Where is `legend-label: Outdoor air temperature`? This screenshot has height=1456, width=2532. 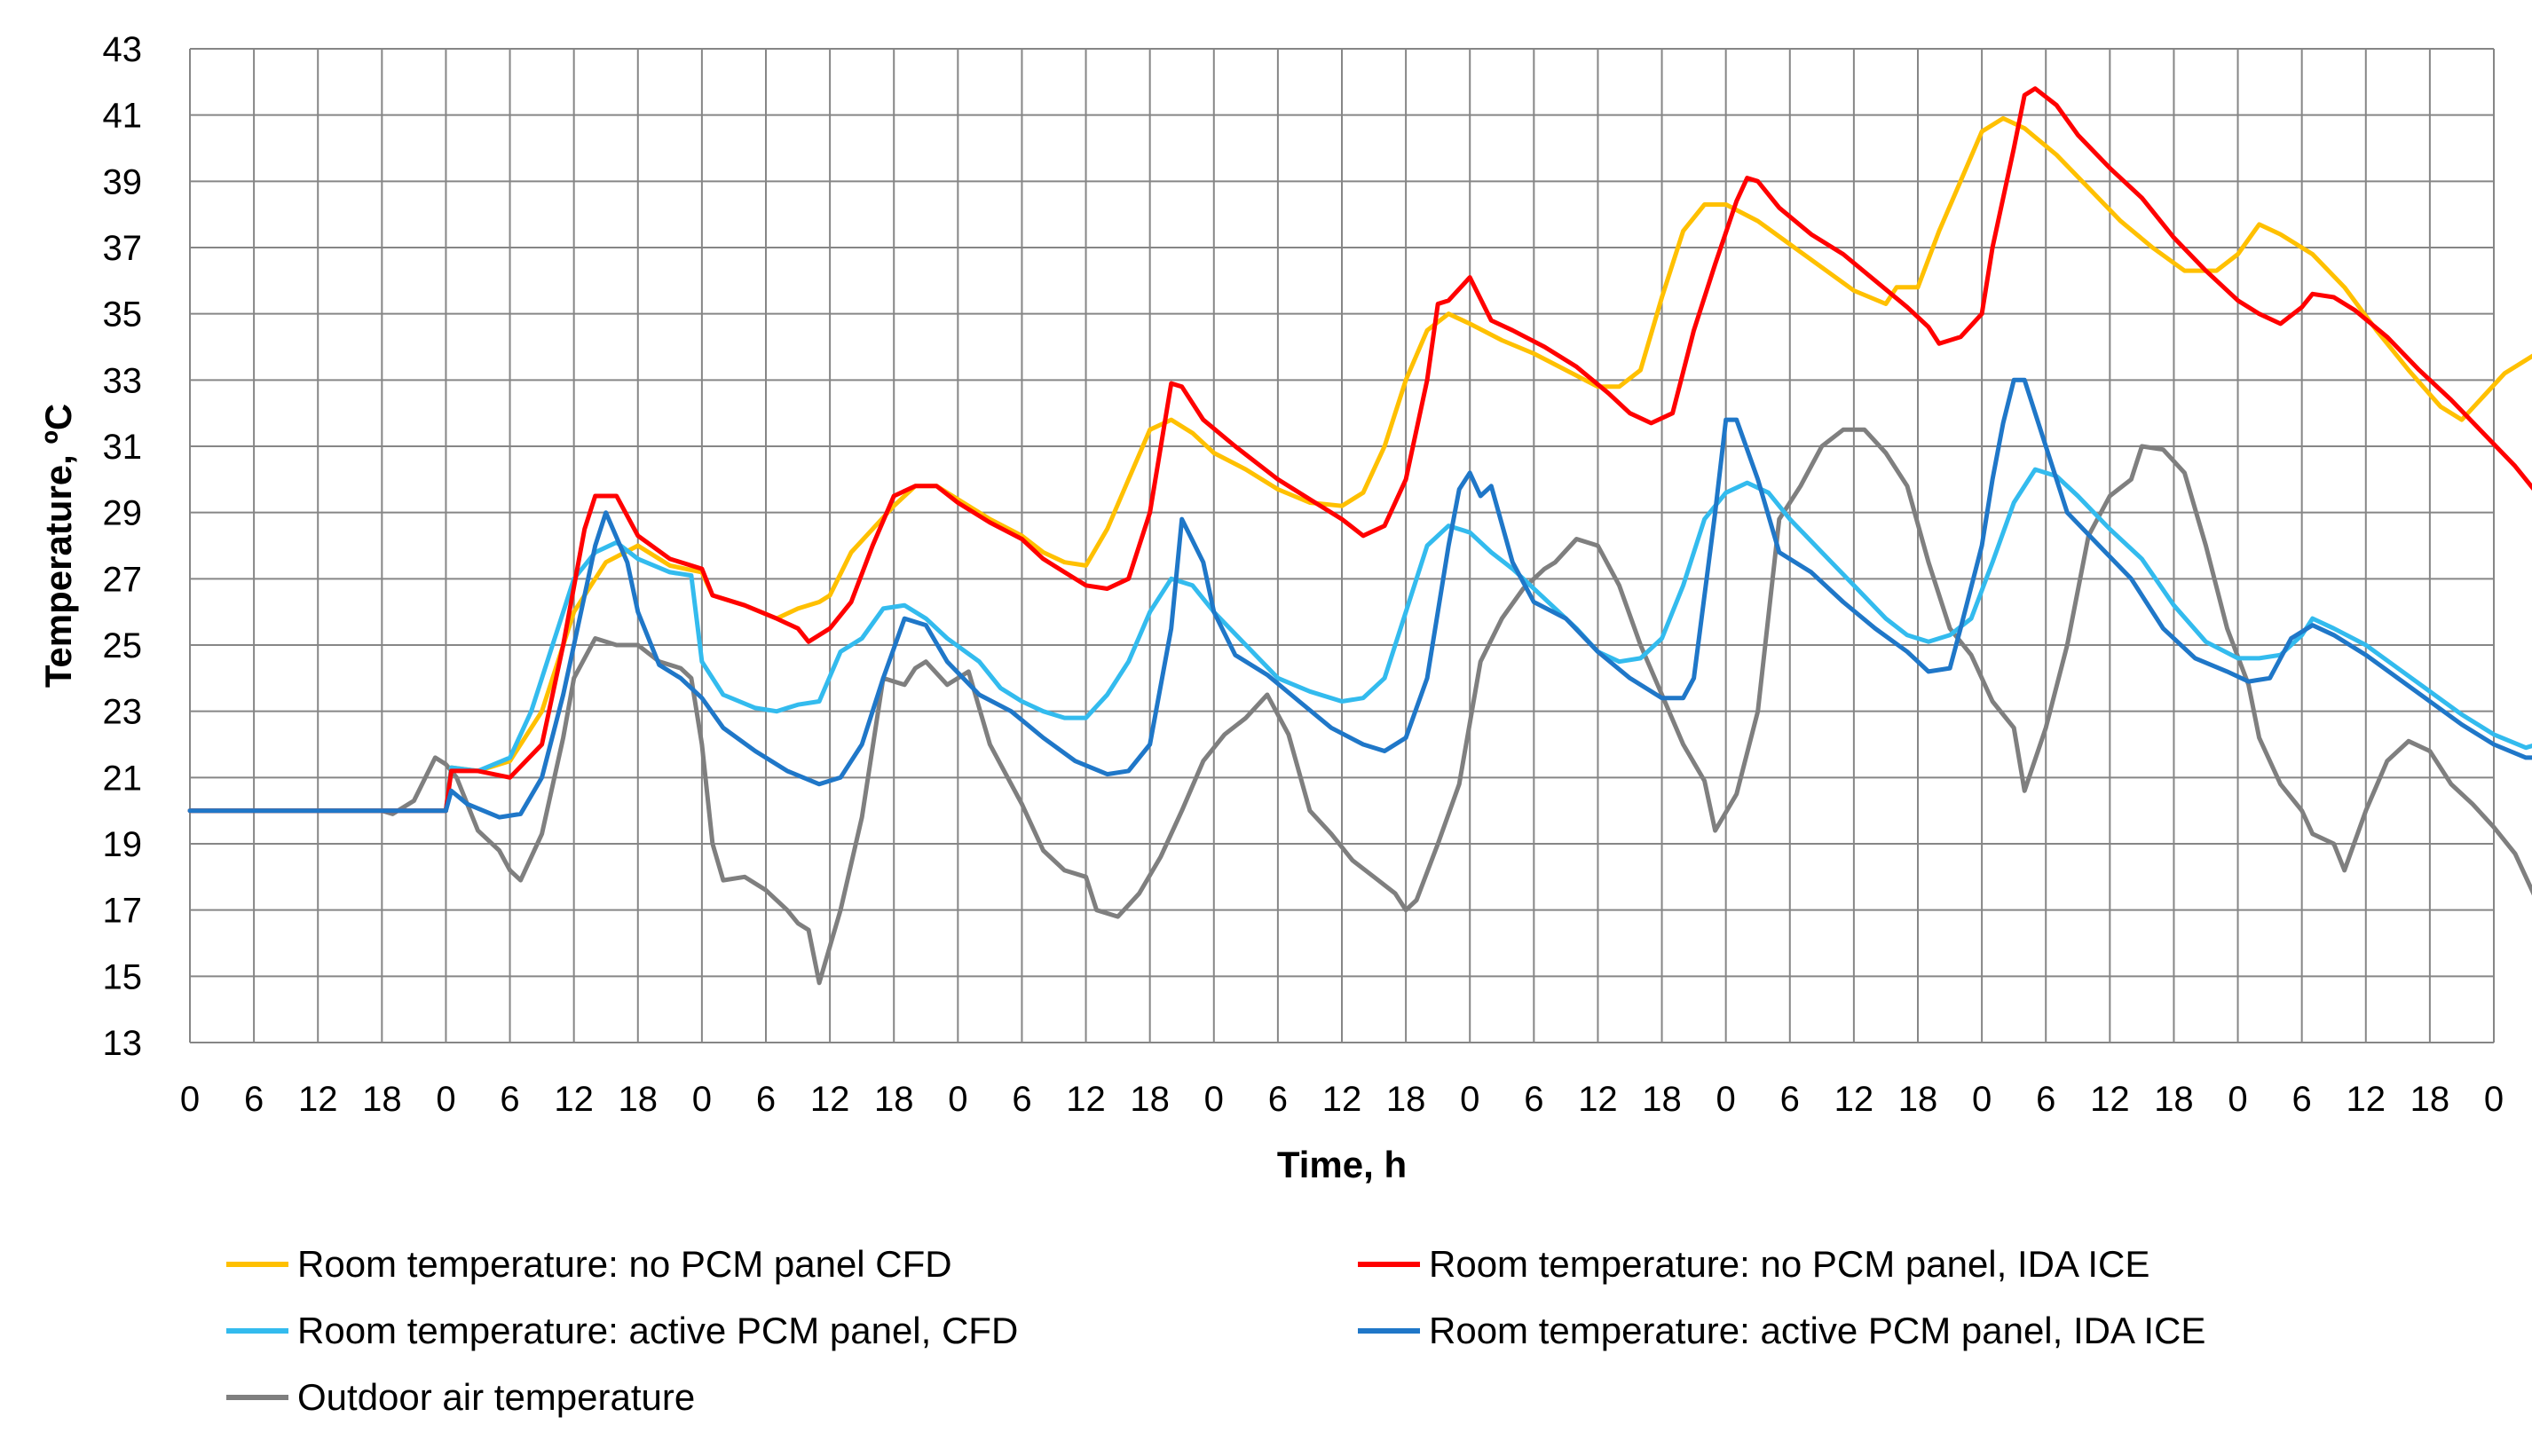
legend-label: Outdoor air temperature is located at coordinates (496, 1397).